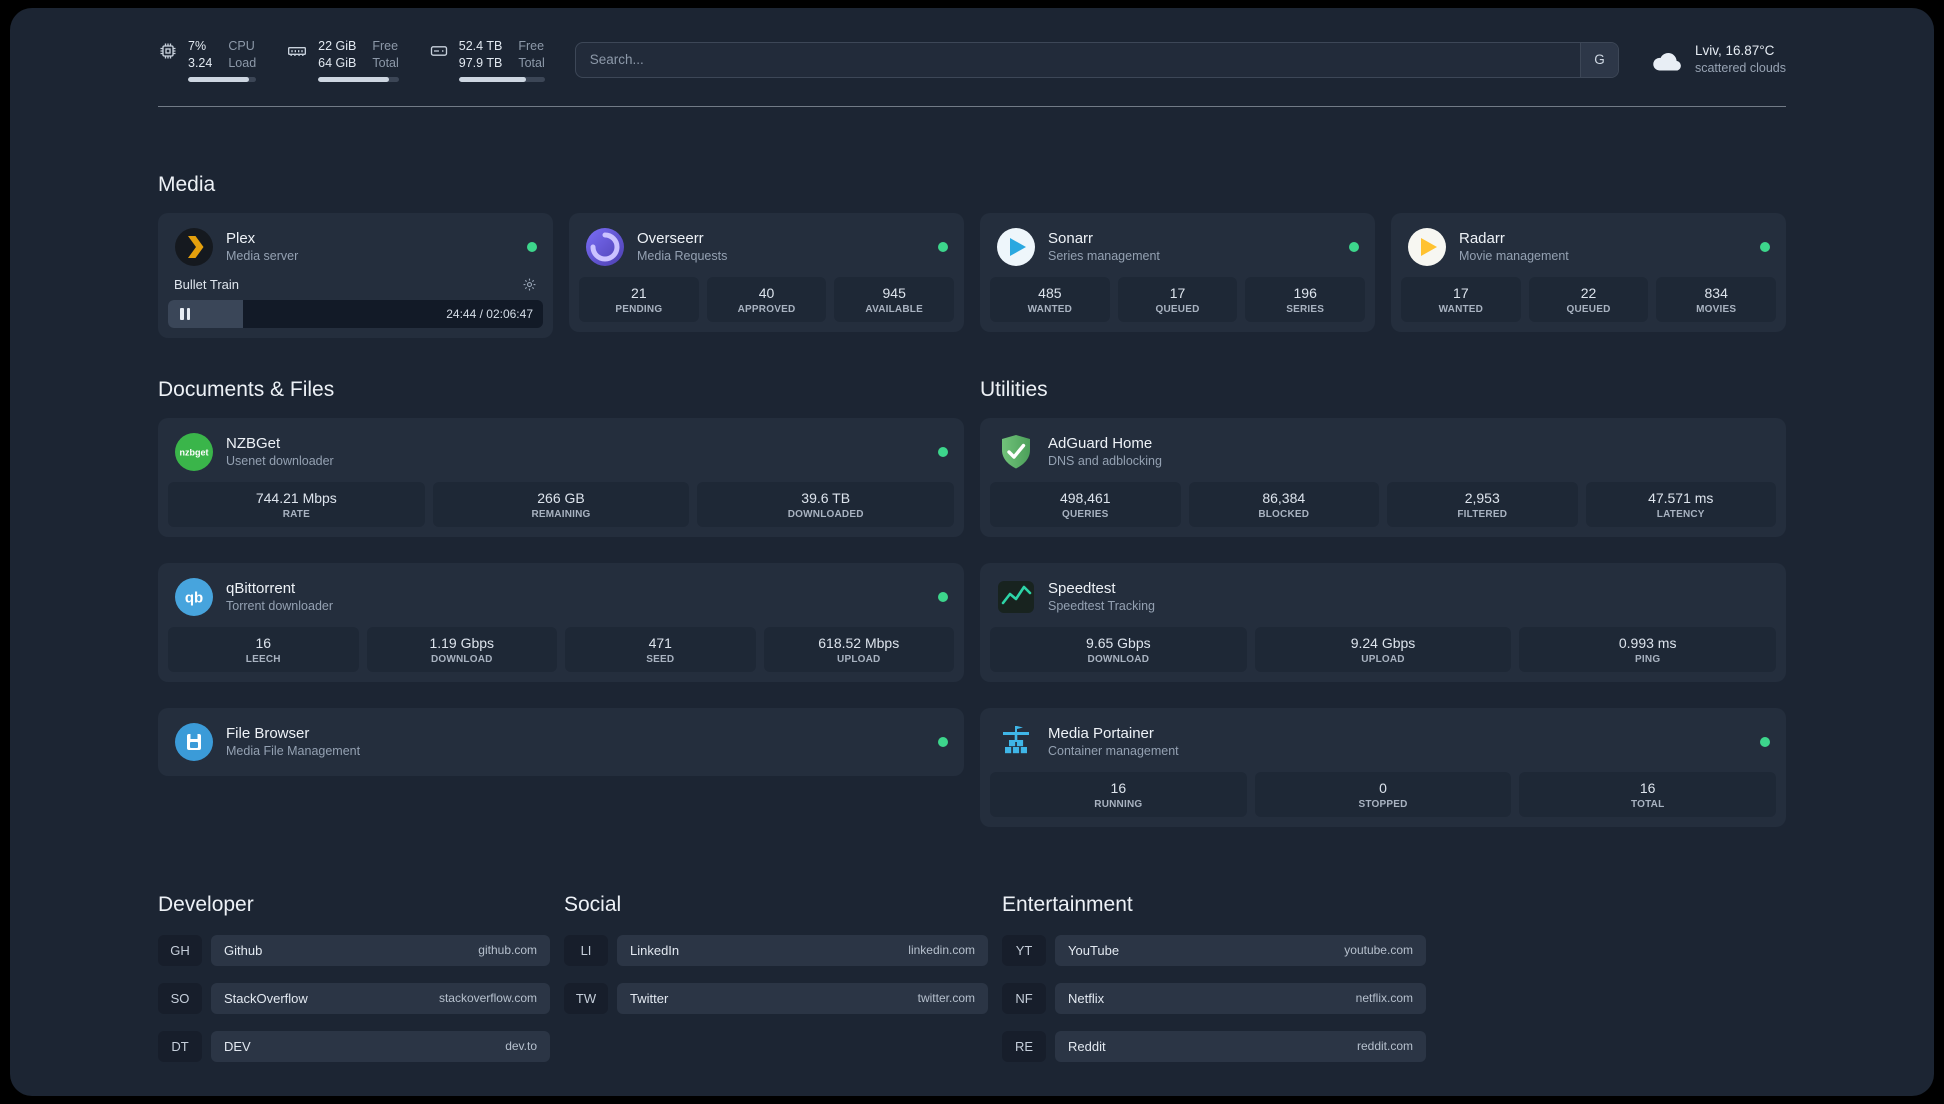 This screenshot has width=1944, height=1104. Describe the element at coordinates (776, 998) in the screenshot. I see `bookmark-twitter: TW Twitter twitter.com` at that location.